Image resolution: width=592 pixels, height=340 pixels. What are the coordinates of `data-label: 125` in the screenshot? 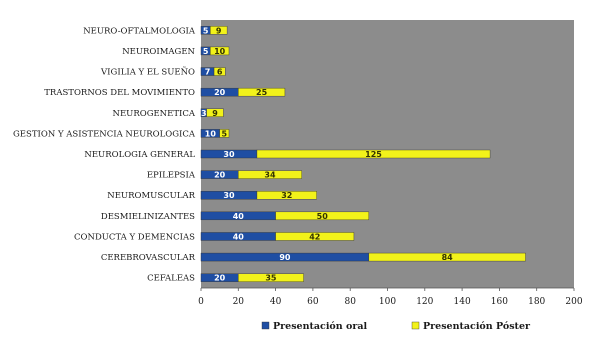 It's located at (373, 154).